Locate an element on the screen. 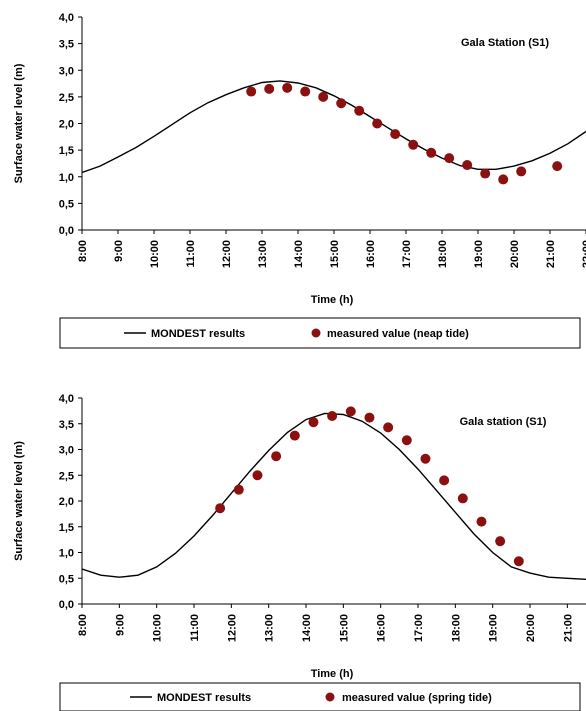 This screenshot has height=711, width=586. station-annotation: Gala Station (S1) is located at coordinates (505, 43).